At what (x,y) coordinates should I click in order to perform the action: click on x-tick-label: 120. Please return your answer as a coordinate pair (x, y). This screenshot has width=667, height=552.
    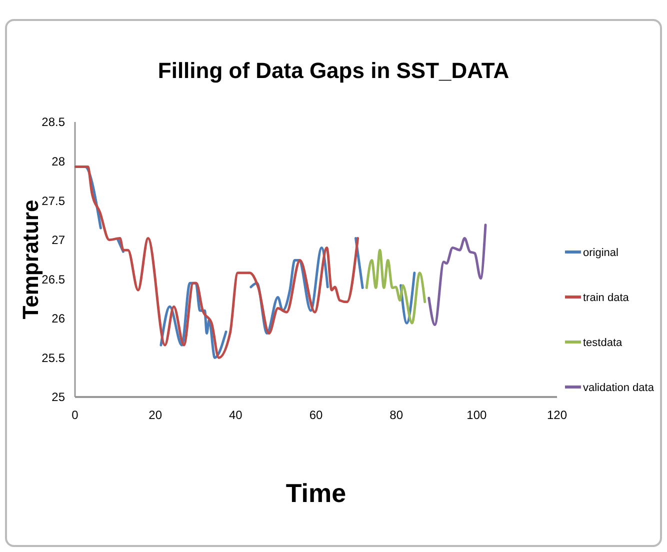
    Looking at the image, I should click on (557, 415).